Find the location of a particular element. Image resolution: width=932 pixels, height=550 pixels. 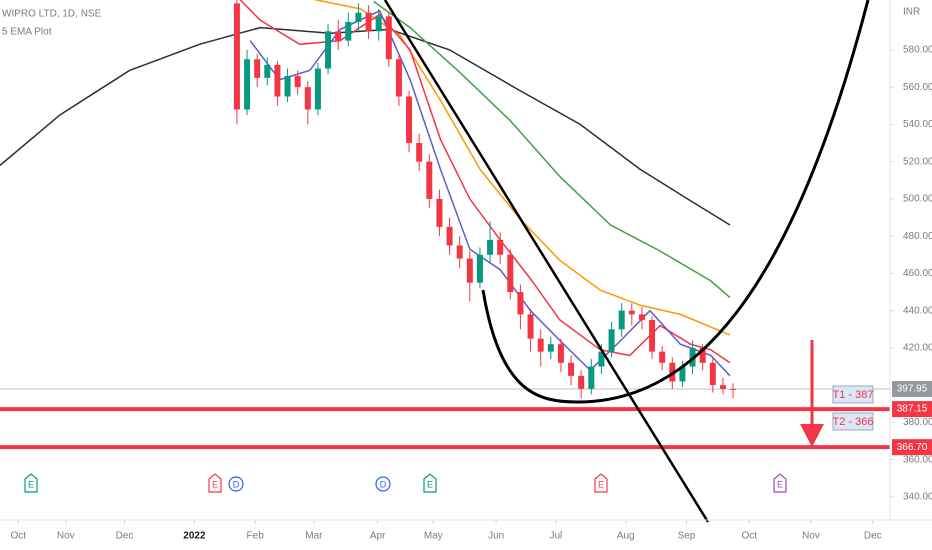

x-tick-label: May is located at coordinates (433, 536).